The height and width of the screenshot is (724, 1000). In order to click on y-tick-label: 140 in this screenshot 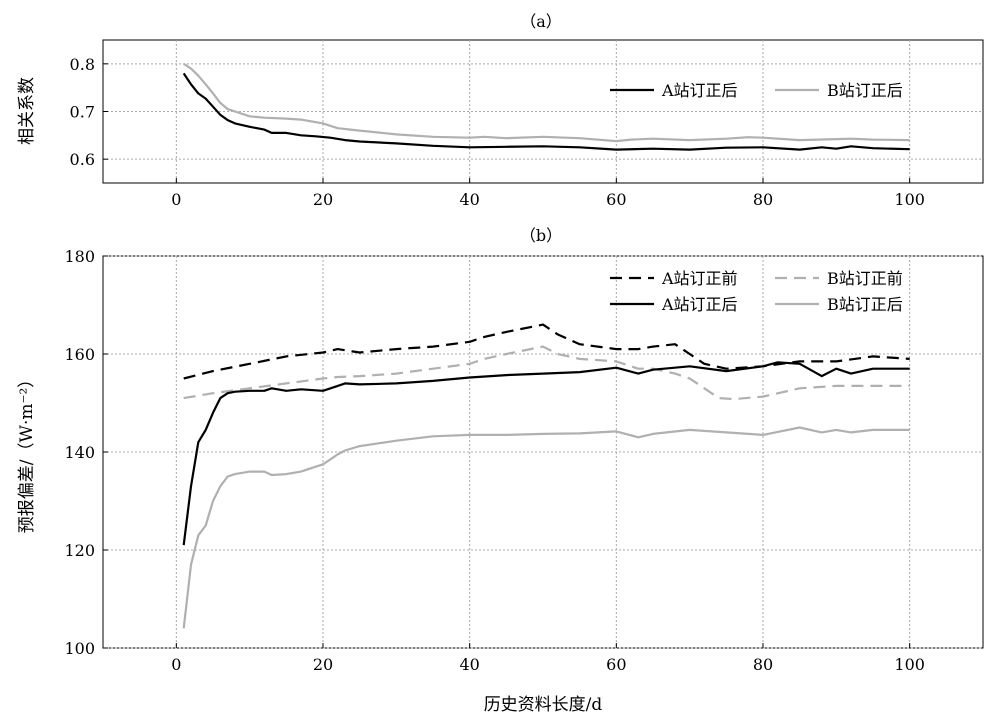, I will do `click(79, 452)`.